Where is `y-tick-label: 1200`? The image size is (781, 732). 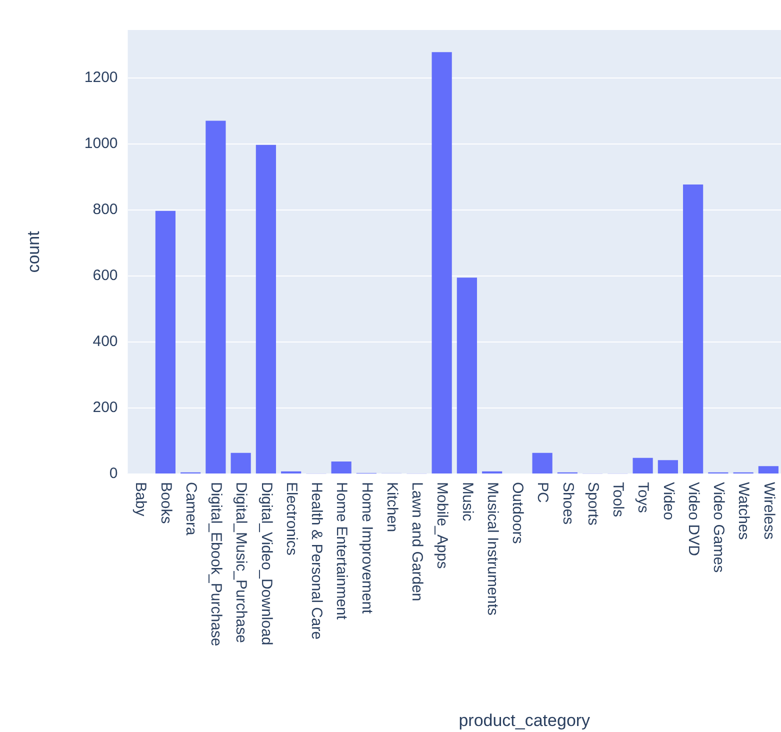 y-tick-label: 1200 is located at coordinates (101, 77).